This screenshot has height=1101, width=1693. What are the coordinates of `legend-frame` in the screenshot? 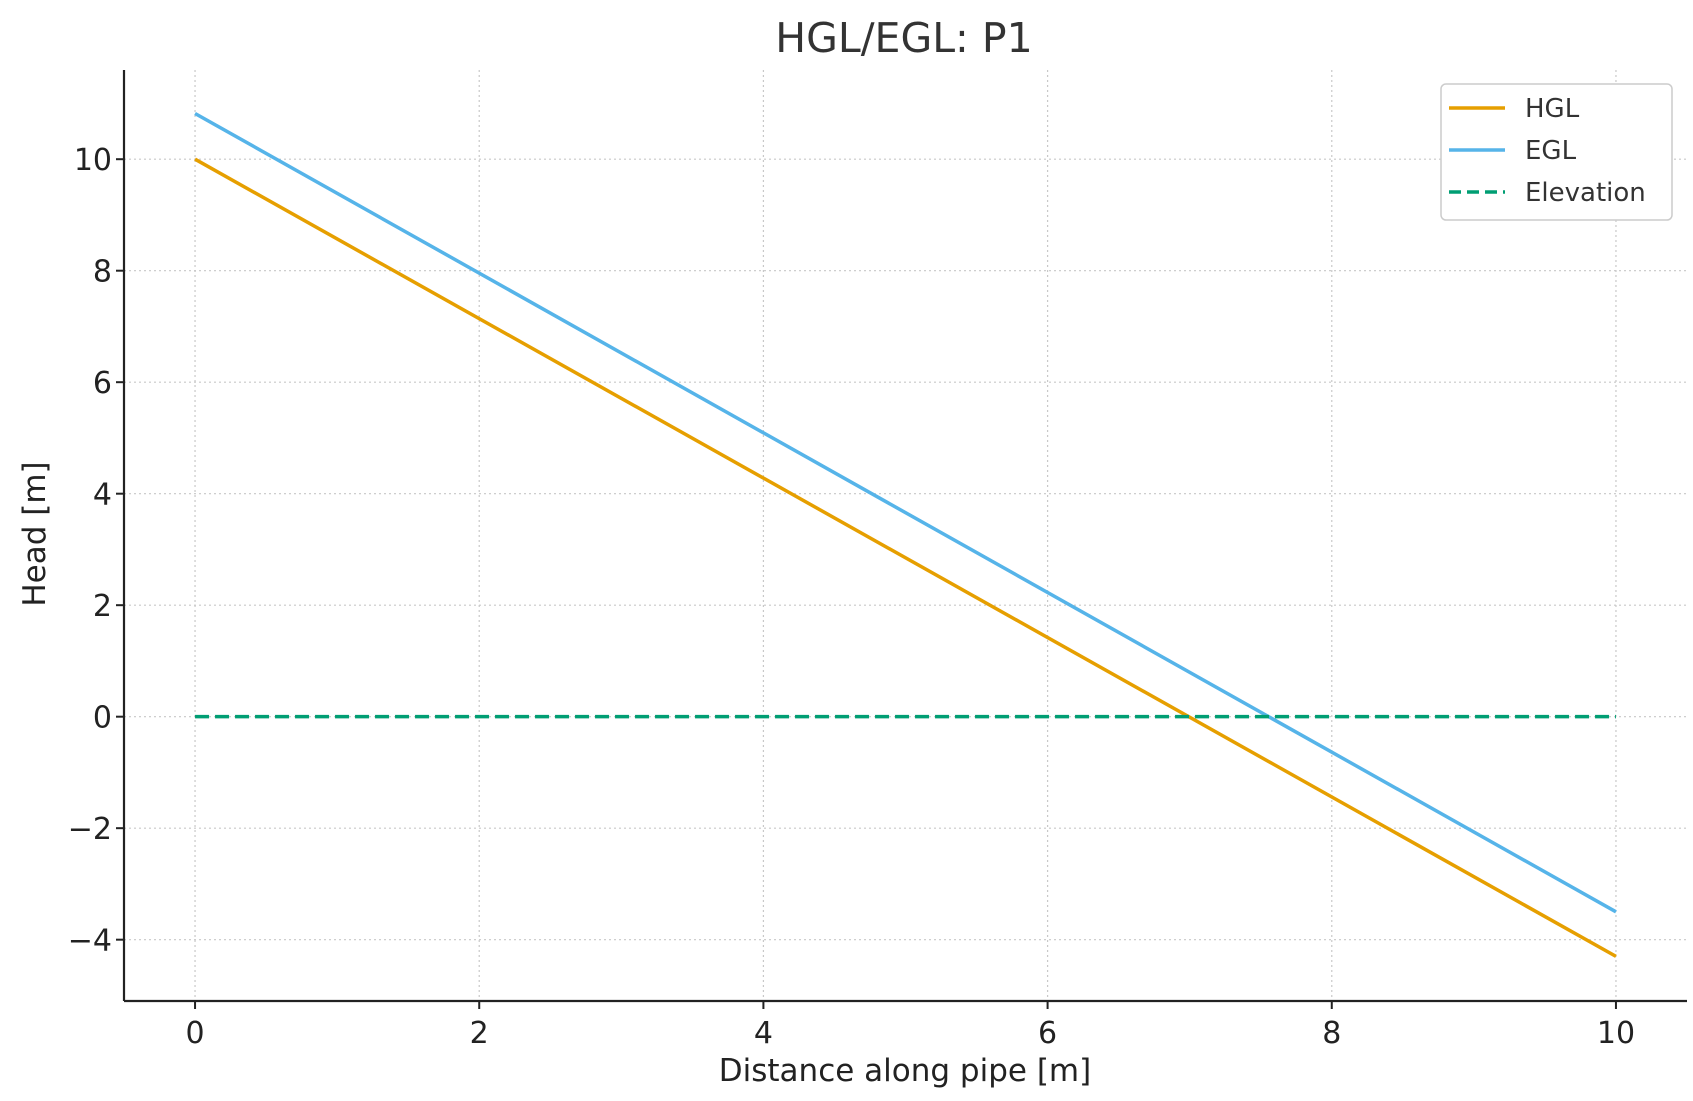 It's located at (1556, 152).